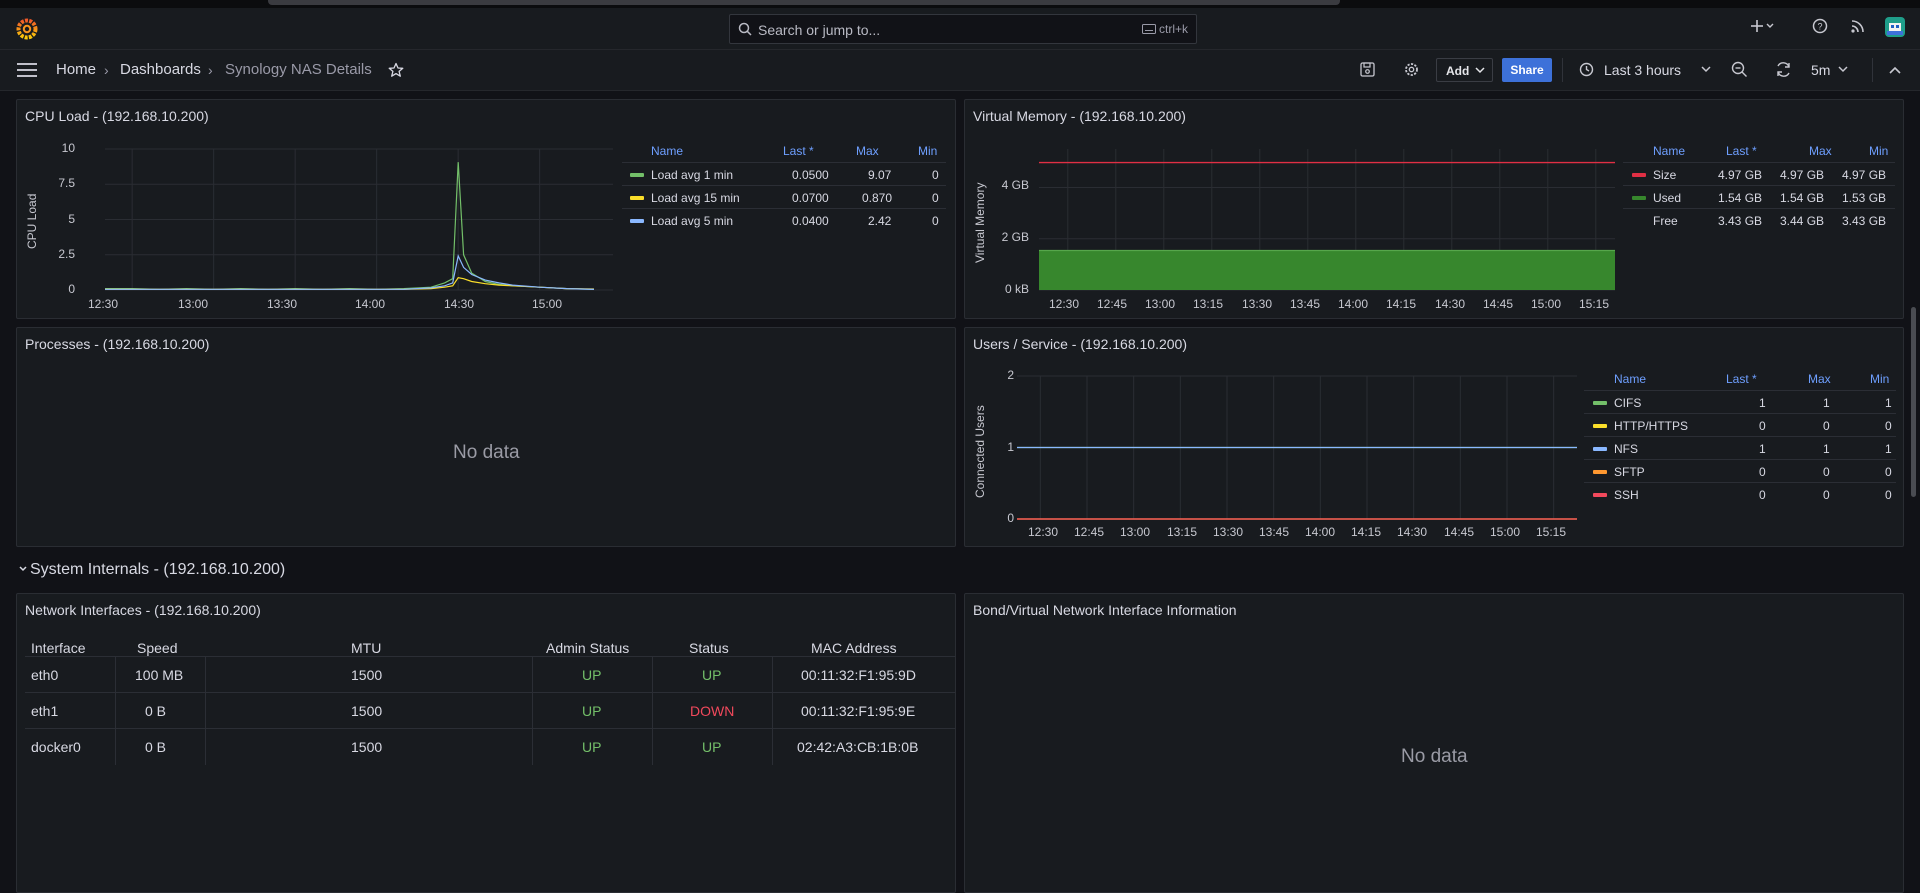  What do you see at coordinates (1740, 471) in the screenshot?
I see `legend-row: SFTP 0 0 0` at bounding box center [1740, 471].